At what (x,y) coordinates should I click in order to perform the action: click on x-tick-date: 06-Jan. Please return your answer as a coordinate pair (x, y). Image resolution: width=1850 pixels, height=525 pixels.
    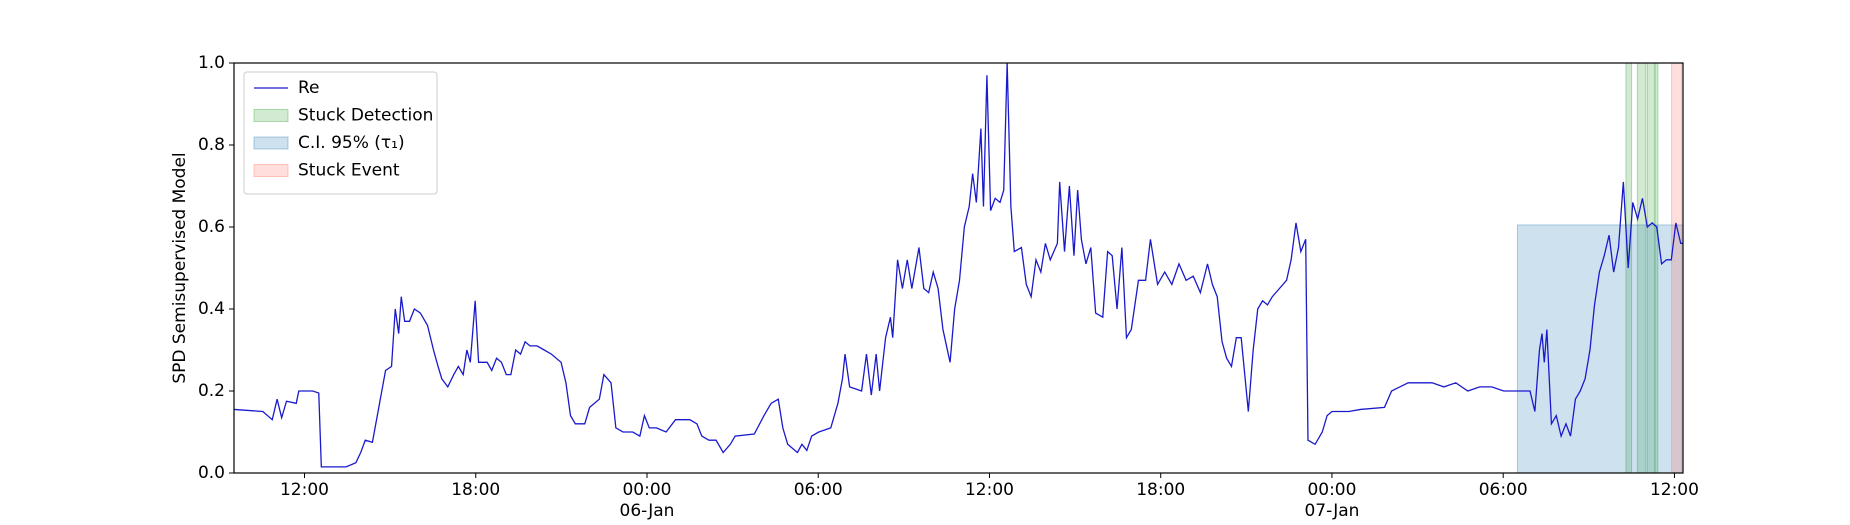
    Looking at the image, I should click on (647, 511).